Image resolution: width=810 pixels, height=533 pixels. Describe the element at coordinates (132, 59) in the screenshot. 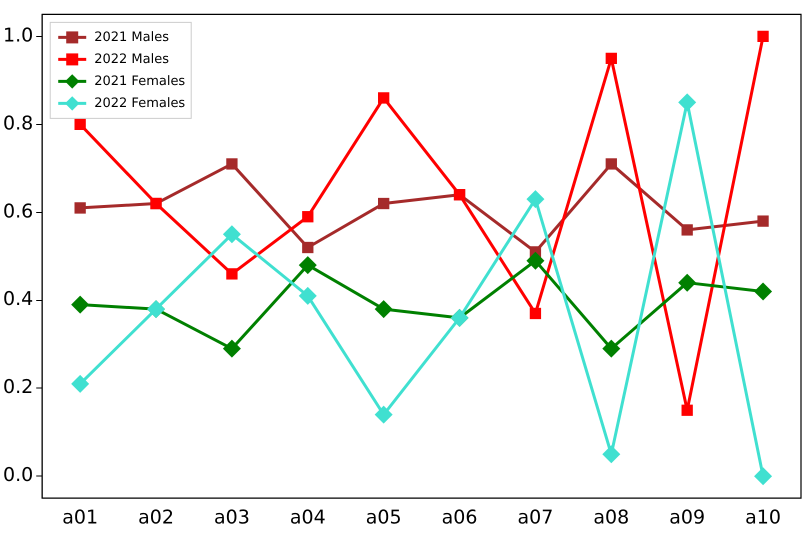

I see `legend-label: 2022 Males` at that location.